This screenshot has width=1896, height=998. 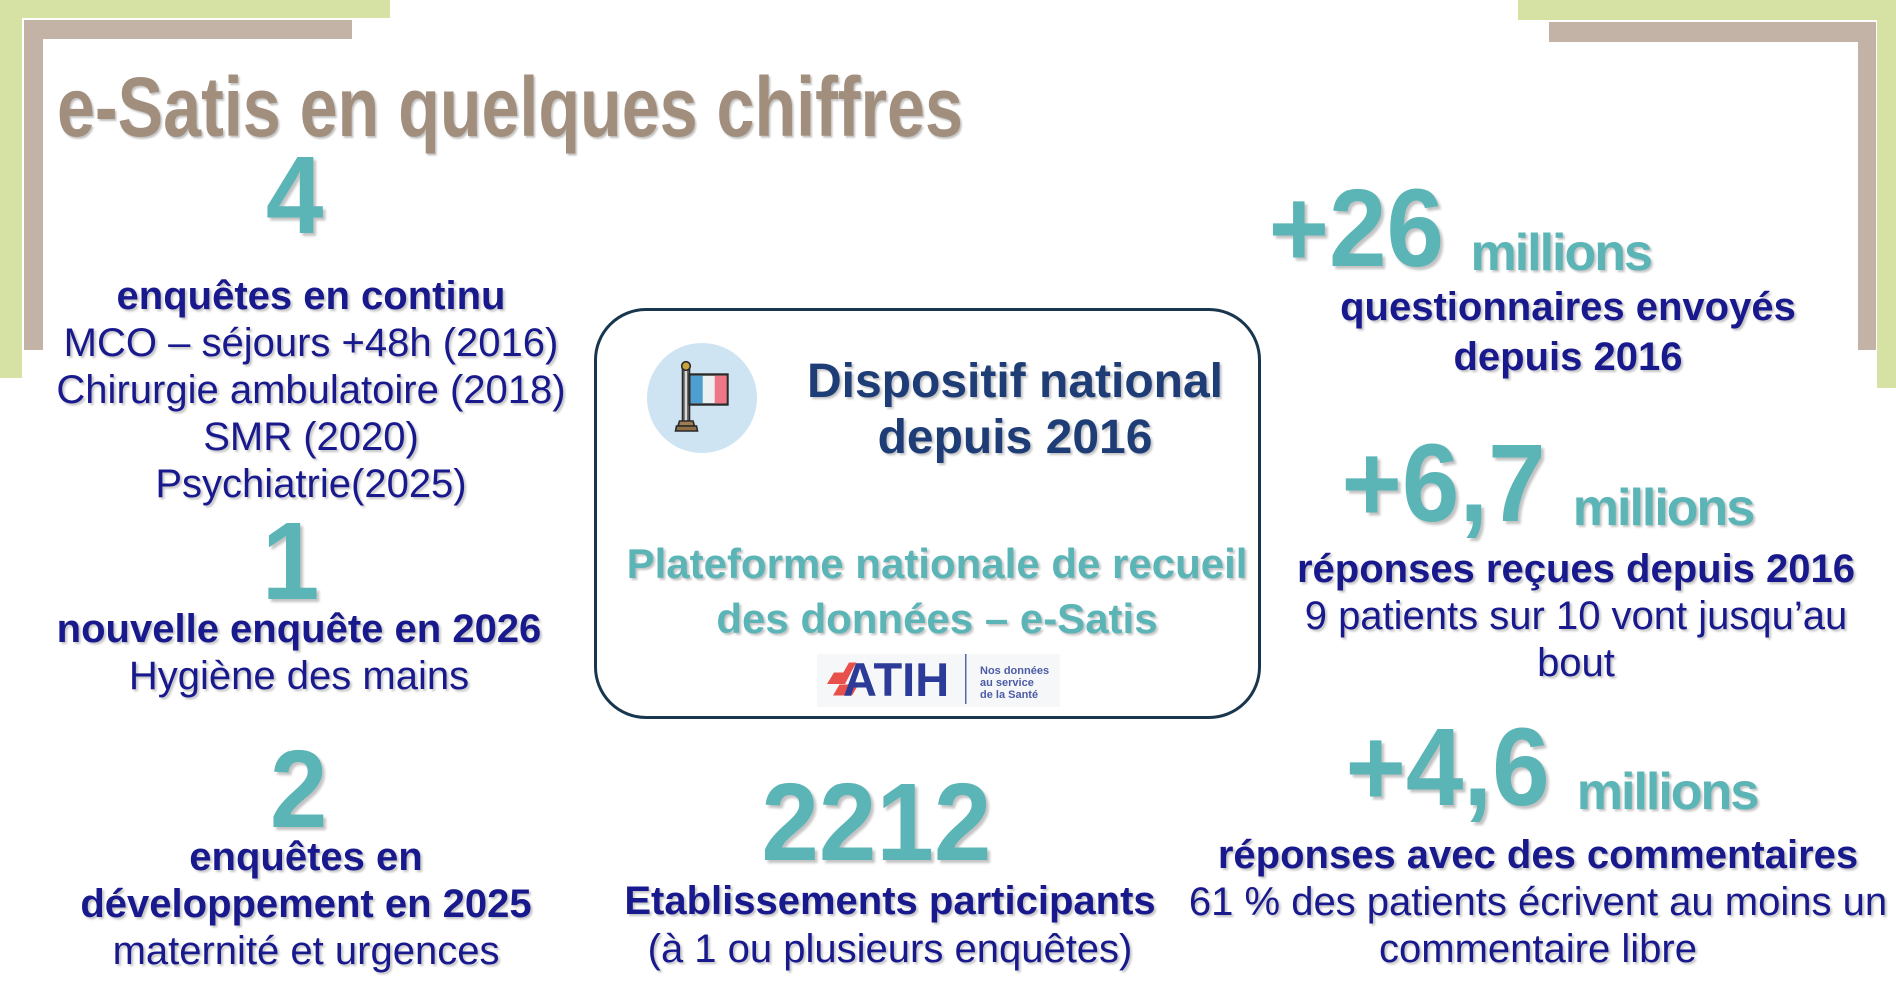 I want to click on svg-text: Nos données, so click(x=1014, y=671).